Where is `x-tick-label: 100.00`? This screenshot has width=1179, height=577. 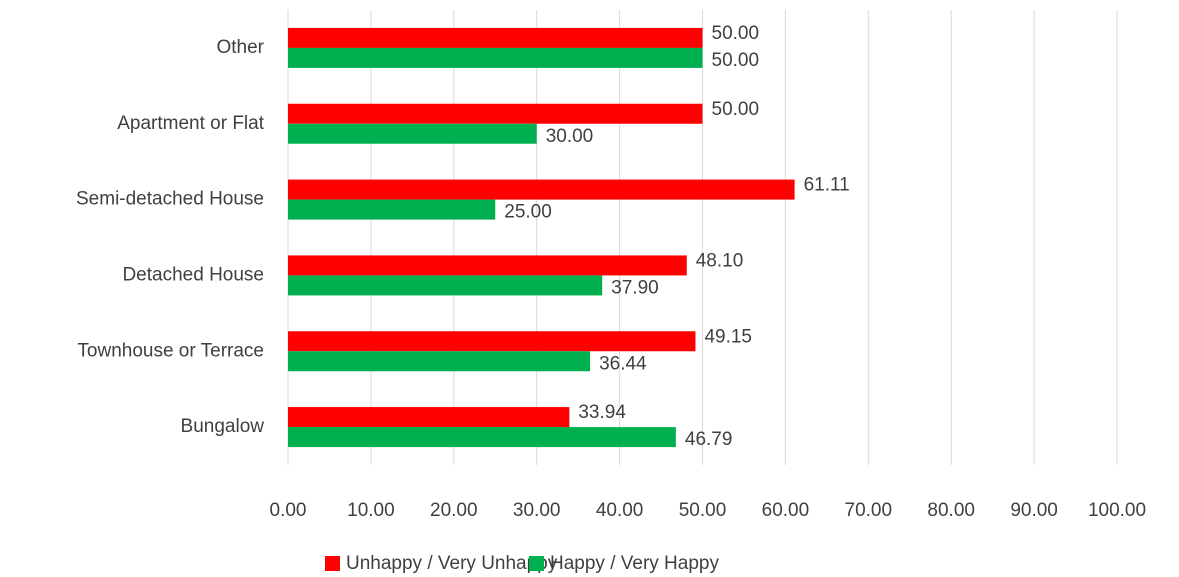 x-tick-label: 100.00 is located at coordinates (1117, 510).